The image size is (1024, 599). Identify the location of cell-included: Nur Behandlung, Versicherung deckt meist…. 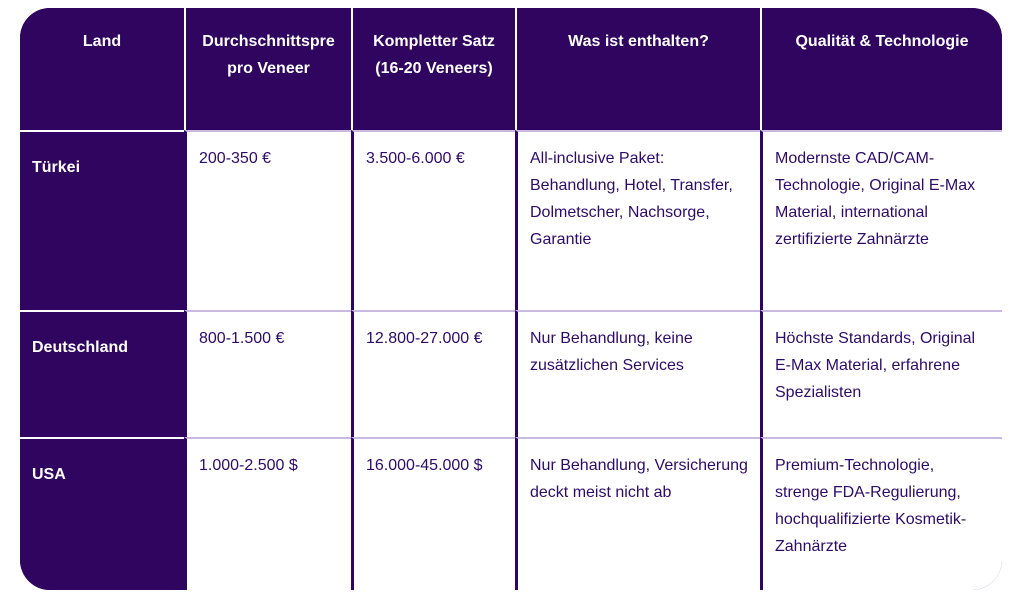
(637, 513).